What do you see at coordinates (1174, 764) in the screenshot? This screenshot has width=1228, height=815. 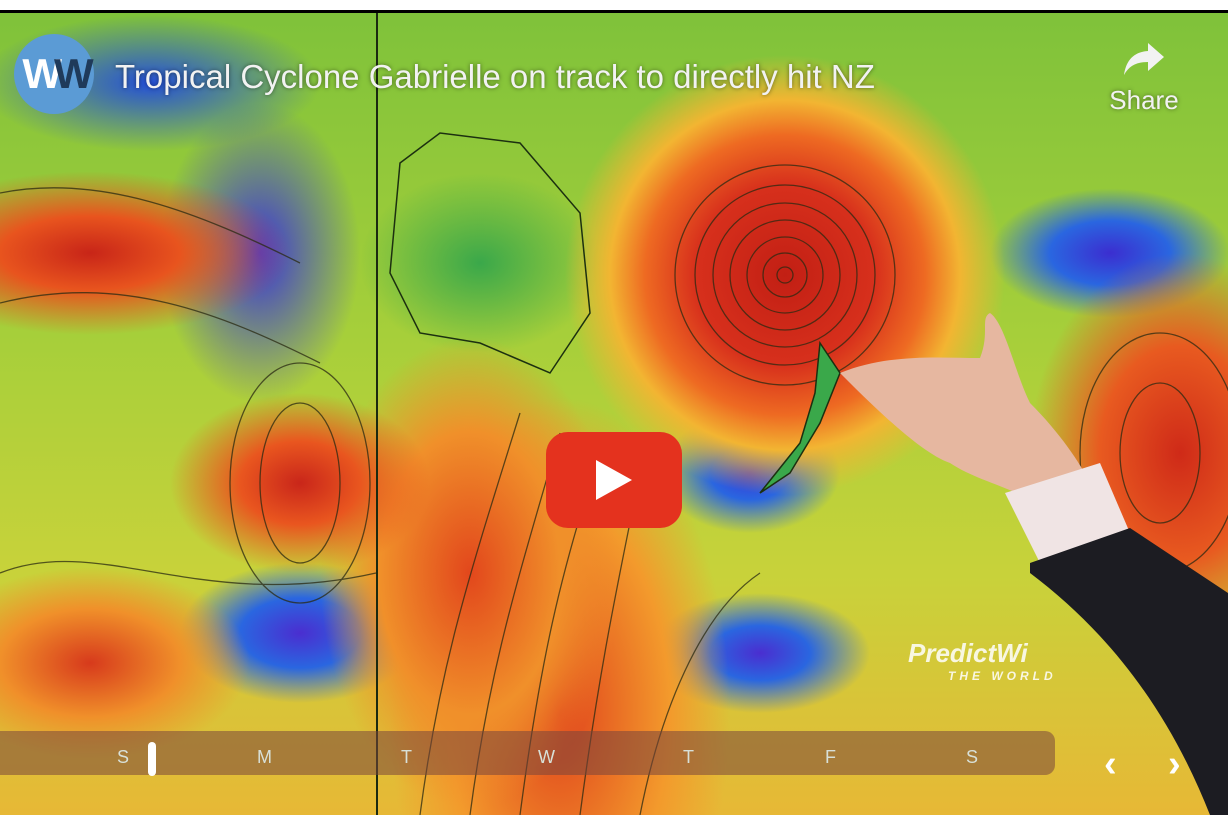 I see `chevron-right-icon: ›` at bounding box center [1174, 764].